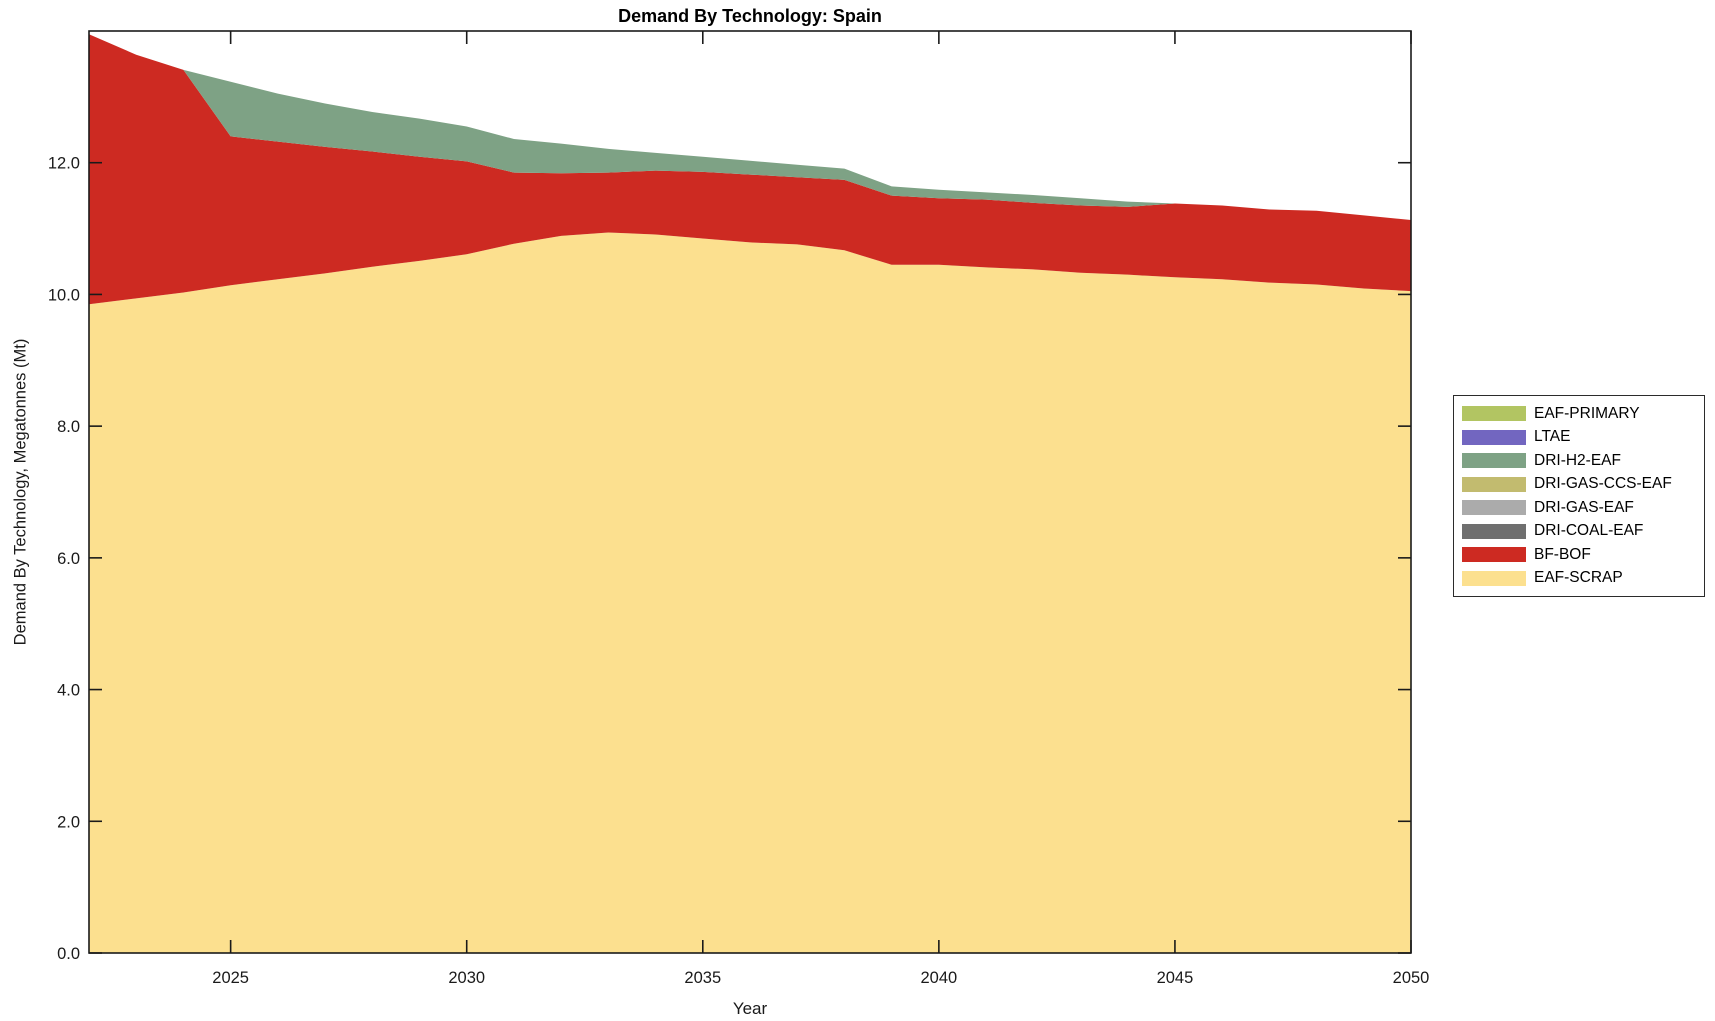 This screenshot has height=1021, width=1715. What do you see at coordinates (750, 127) in the screenshot?
I see `area-dri-h2-eaf` at bounding box center [750, 127].